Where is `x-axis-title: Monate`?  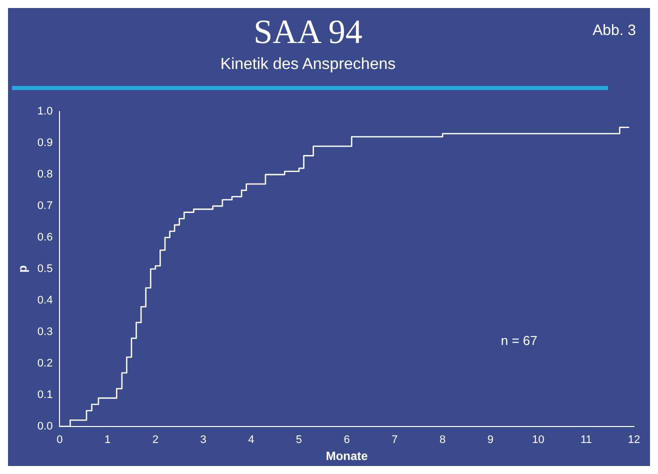
x-axis-title: Monate is located at coordinates (347, 456).